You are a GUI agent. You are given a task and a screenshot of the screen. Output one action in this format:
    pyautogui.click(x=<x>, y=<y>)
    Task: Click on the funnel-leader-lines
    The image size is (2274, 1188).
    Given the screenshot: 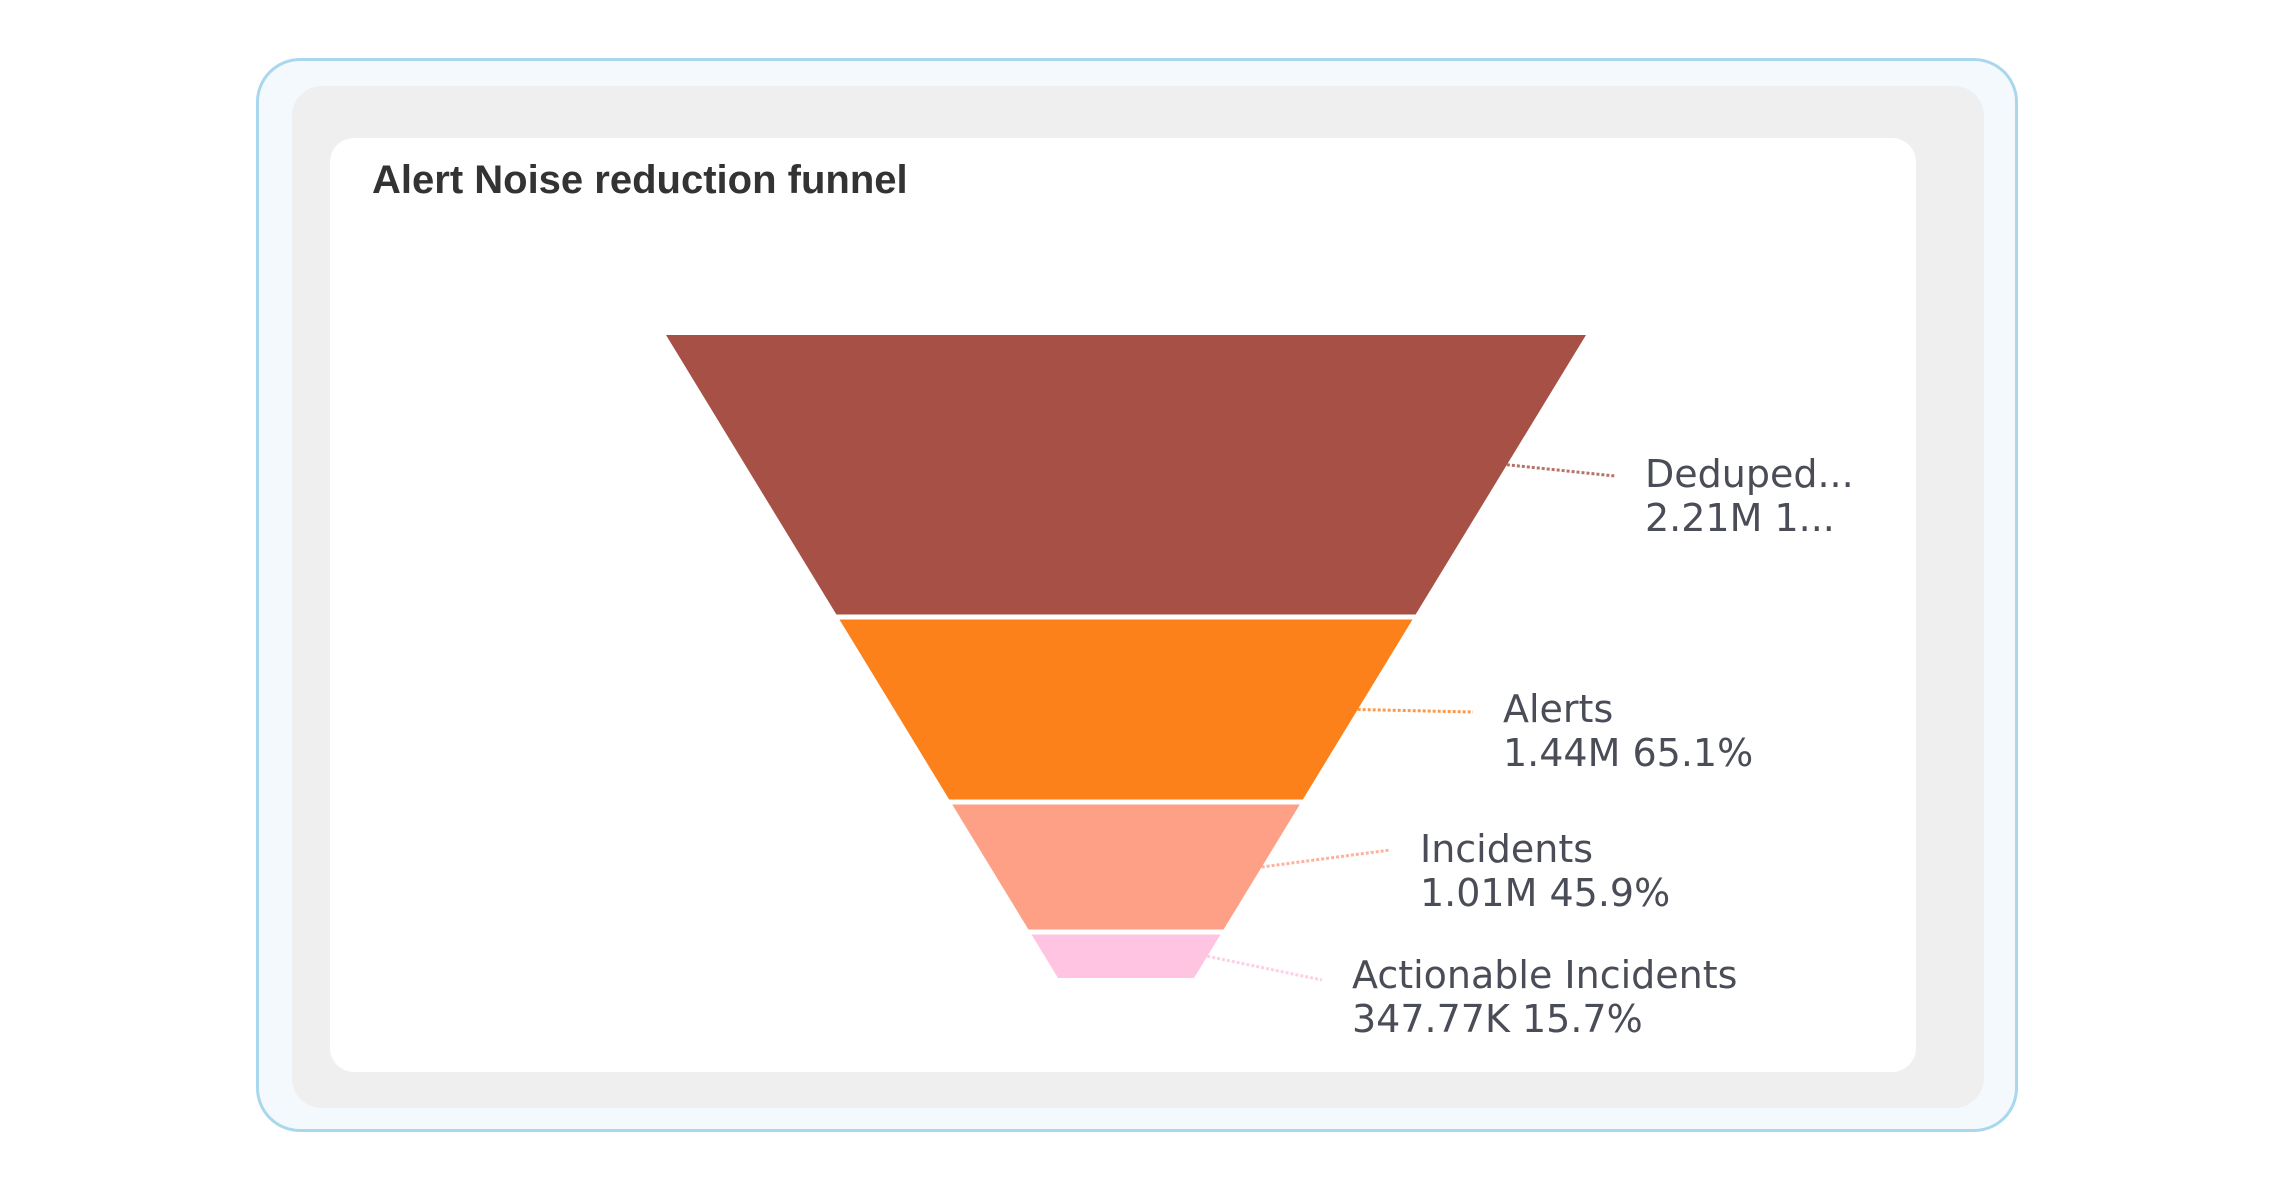 What is the action you would take?
    pyautogui.click(x=1411, y=722)
    